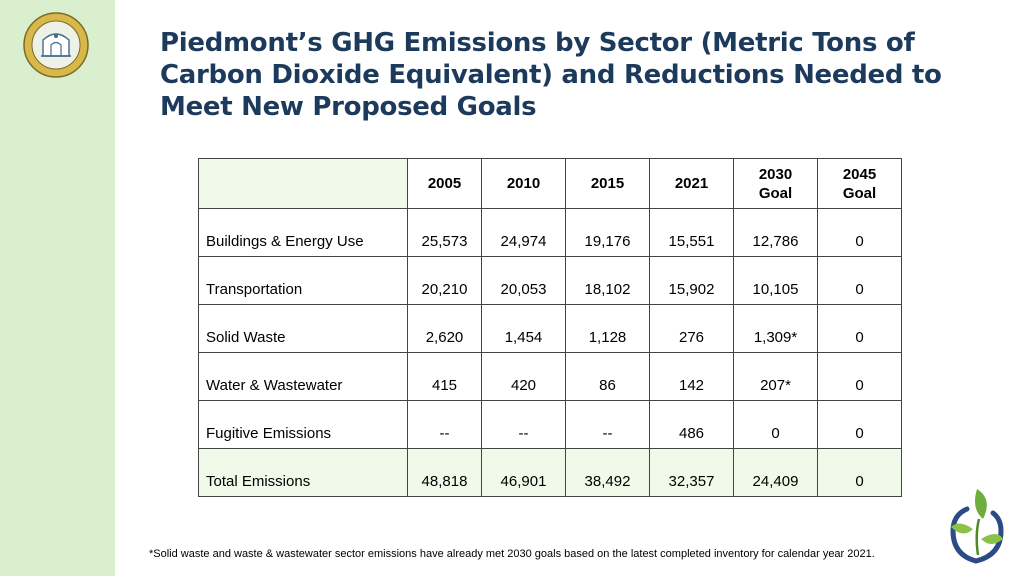  I want to click on header-cell: 2010, so click(523, 183).